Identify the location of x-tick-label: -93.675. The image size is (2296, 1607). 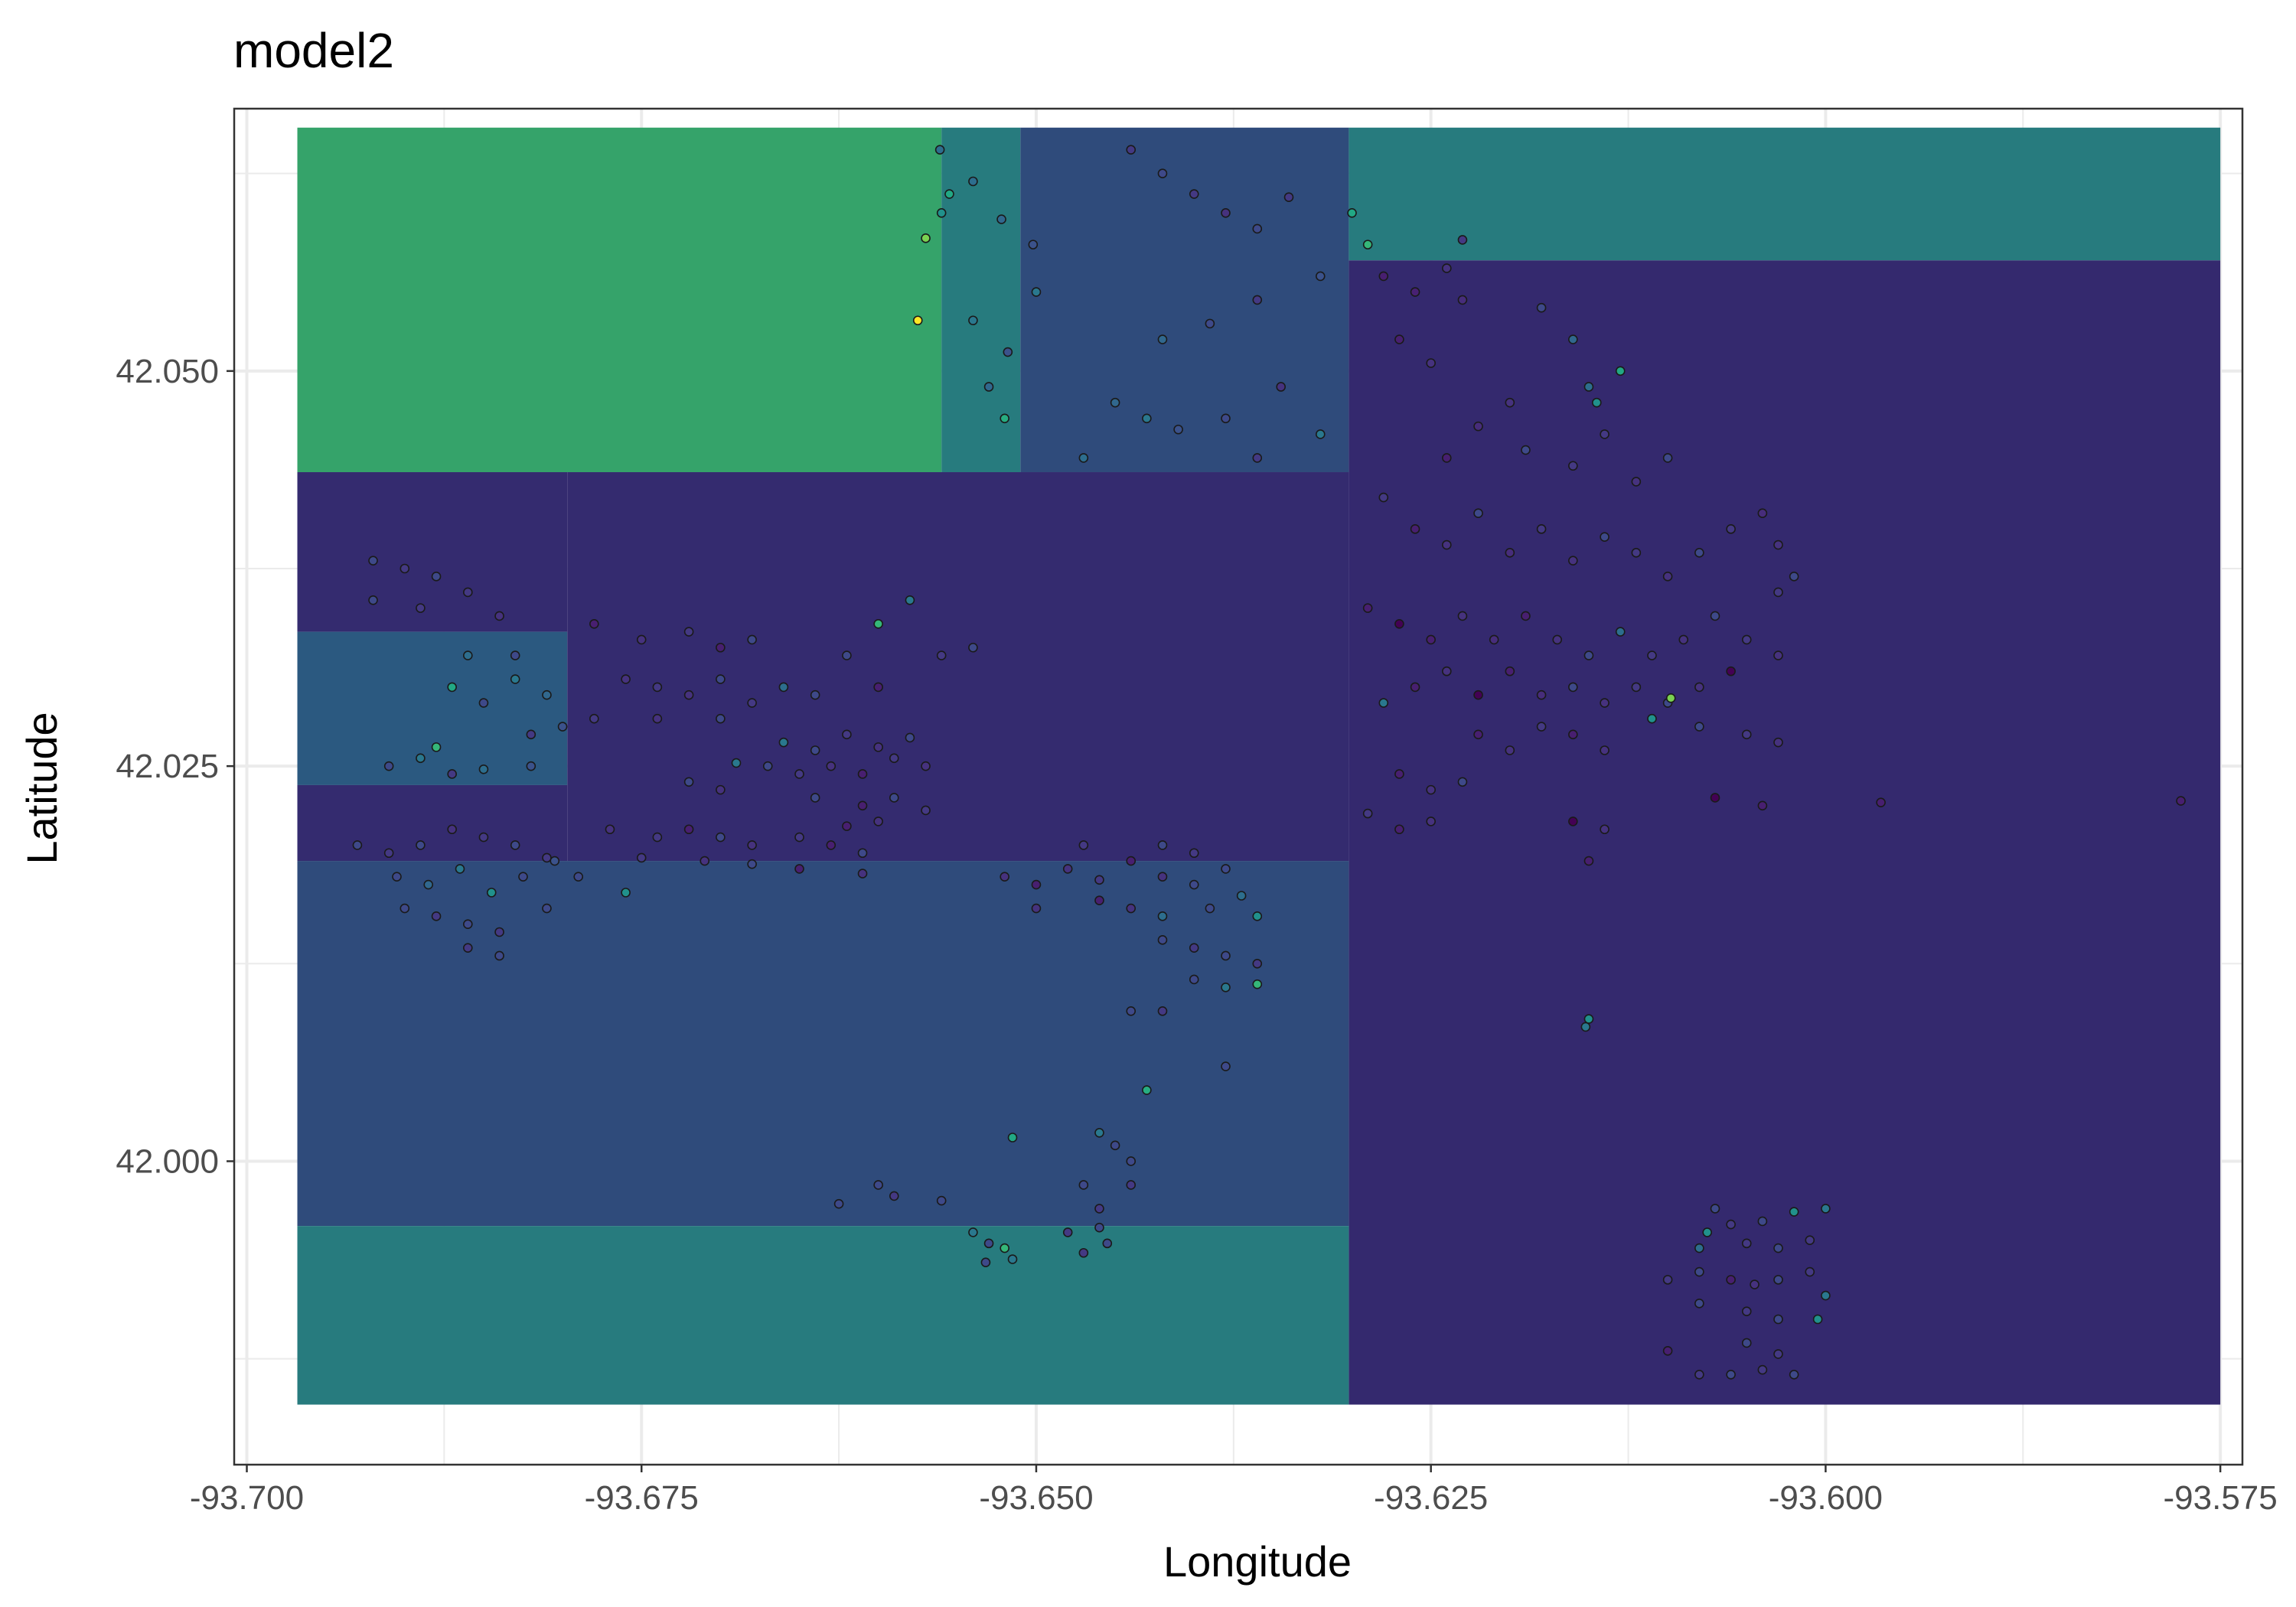
(642, 1498).